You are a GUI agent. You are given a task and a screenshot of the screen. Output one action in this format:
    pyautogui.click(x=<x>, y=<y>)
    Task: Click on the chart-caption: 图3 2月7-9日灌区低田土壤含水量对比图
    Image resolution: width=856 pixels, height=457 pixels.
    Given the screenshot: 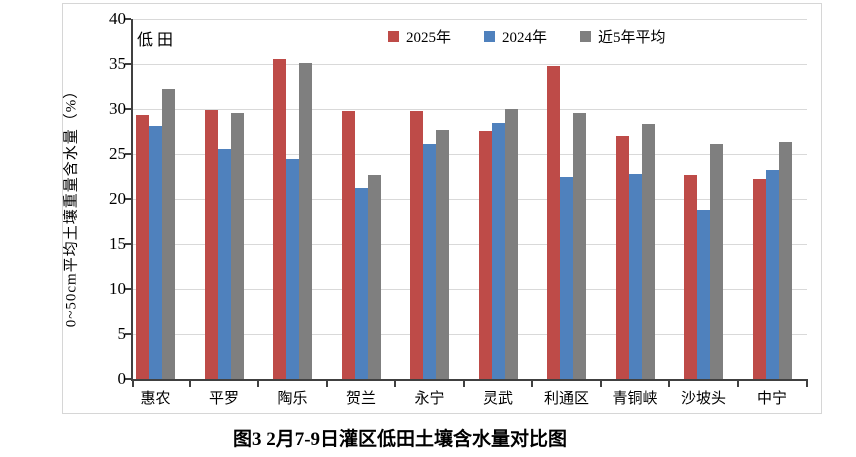 What is the action you would take?
    pyautogui.click(x=400, y=439)
    